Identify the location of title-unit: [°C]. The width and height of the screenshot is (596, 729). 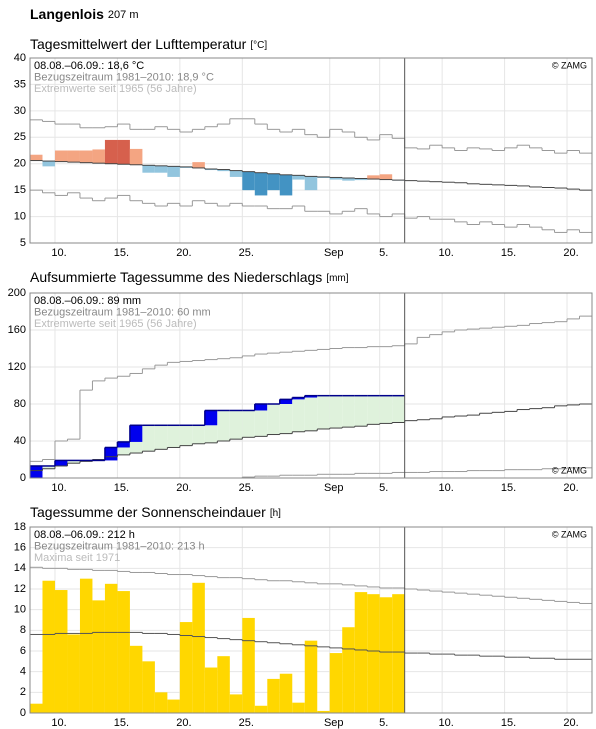
(258, 45).